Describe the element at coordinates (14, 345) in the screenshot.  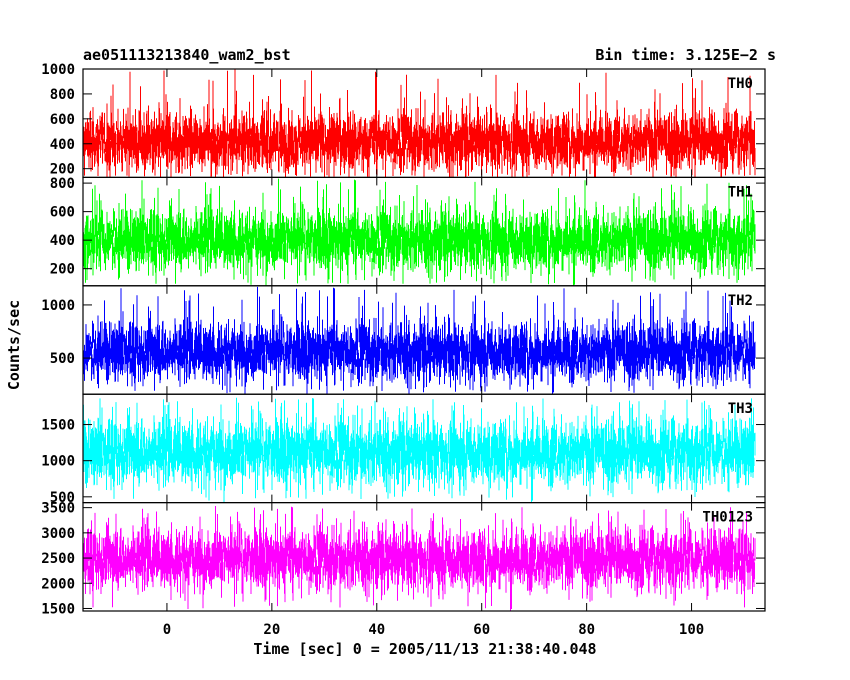
I see `y-axis-label: Counts/sec` at that location.